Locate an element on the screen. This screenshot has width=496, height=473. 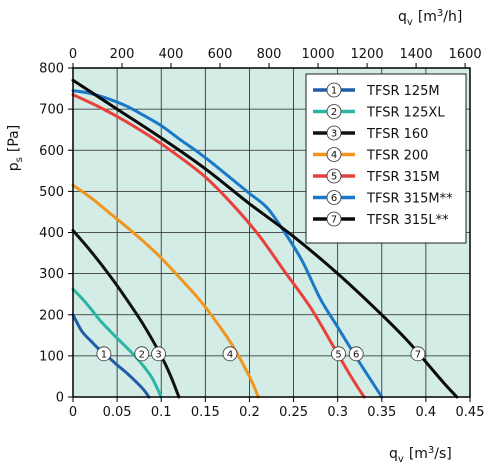
x-tick-label: 0.2 is located at coordinates (249, 412).